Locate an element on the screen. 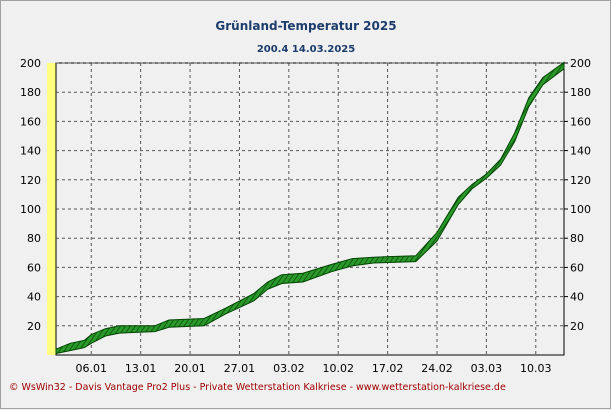  y-tick-label-left: 140 is located at coordinates (30, 151).